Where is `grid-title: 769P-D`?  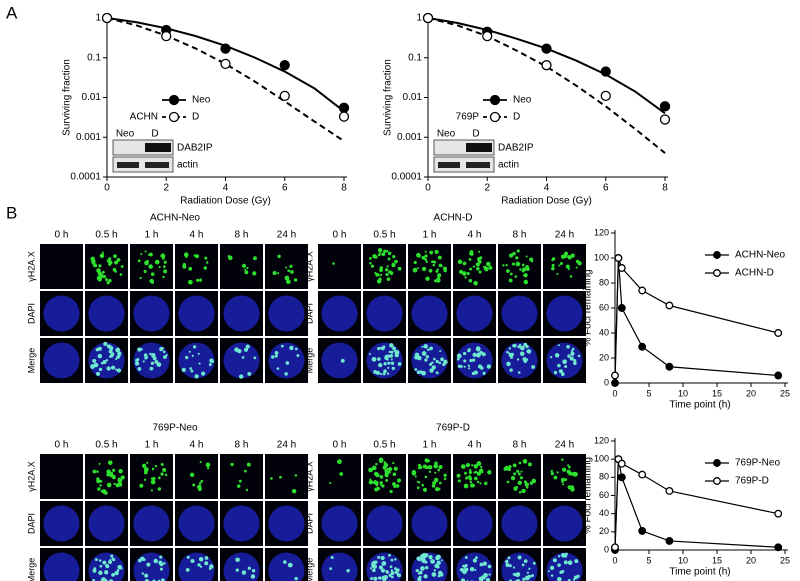
grid-title: 769P-D is located at coordinates (453, 428).